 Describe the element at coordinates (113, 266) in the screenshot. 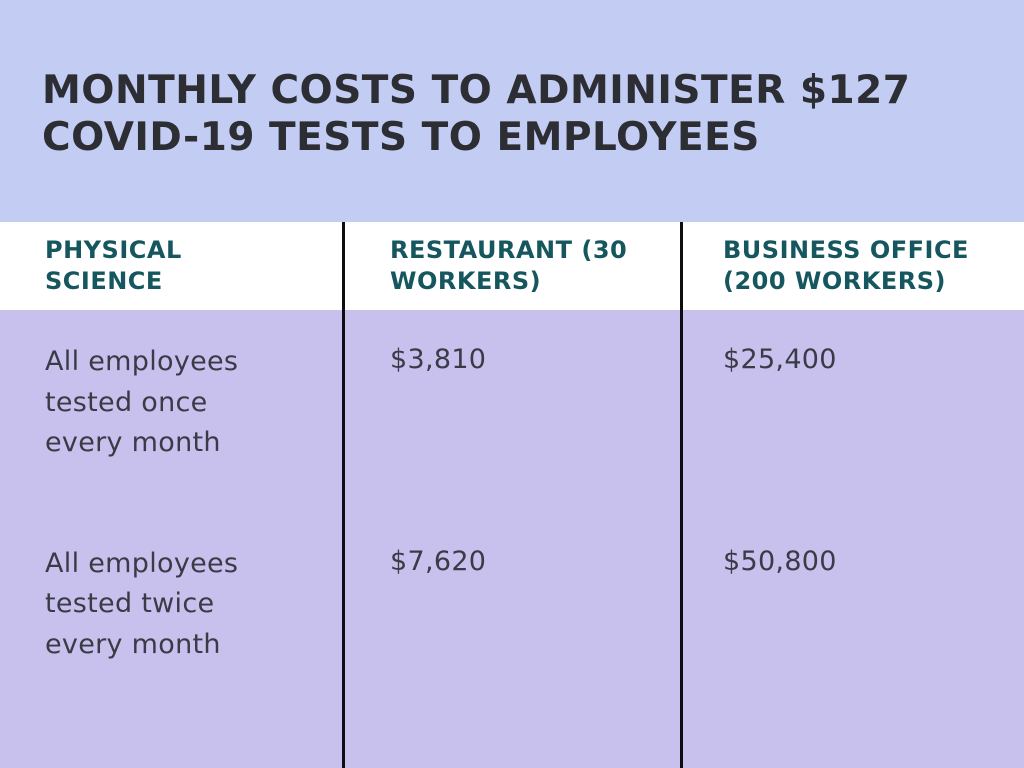

I see `column-header-physical-science: PHYSICAL SCIENCE` at that location.